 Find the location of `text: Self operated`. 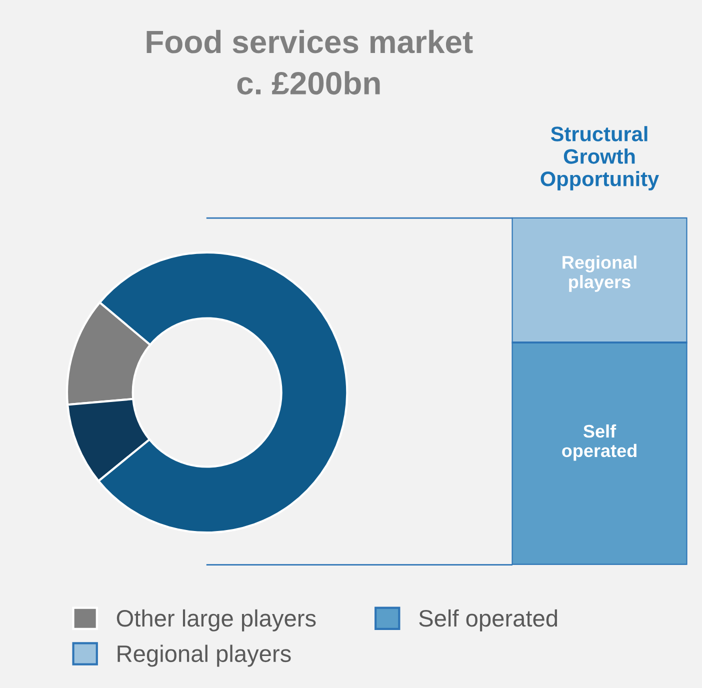

text: Self operated is located at coordinates (599, 442).